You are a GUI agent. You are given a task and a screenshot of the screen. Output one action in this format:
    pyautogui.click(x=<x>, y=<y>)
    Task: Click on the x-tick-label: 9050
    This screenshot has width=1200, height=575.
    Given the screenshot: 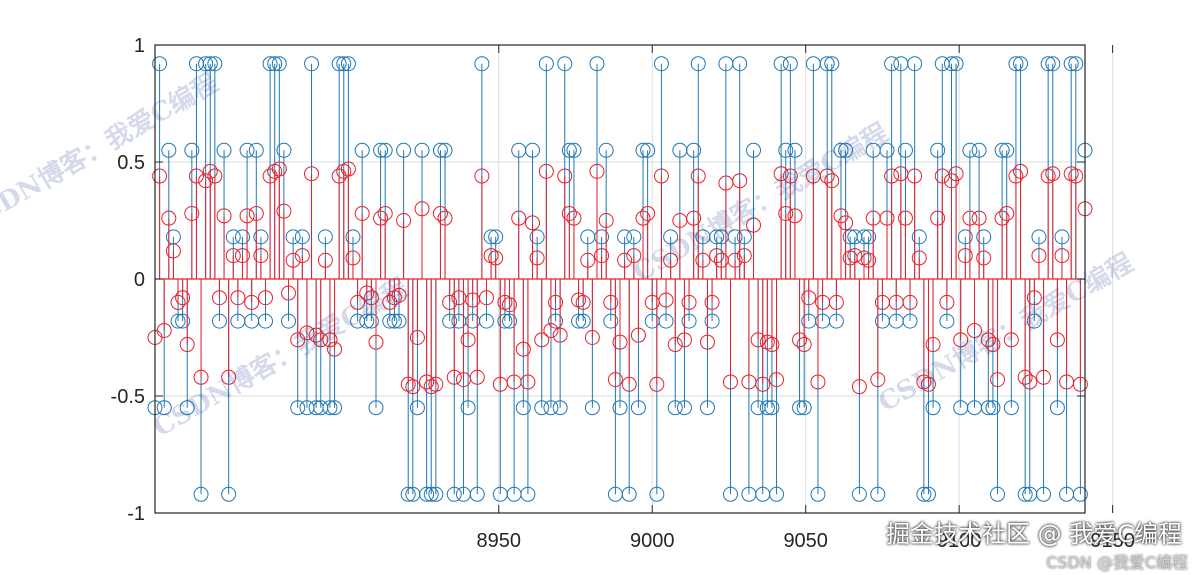 What is the action you would take?
    pyautogui.click(x=805, y=541)
    